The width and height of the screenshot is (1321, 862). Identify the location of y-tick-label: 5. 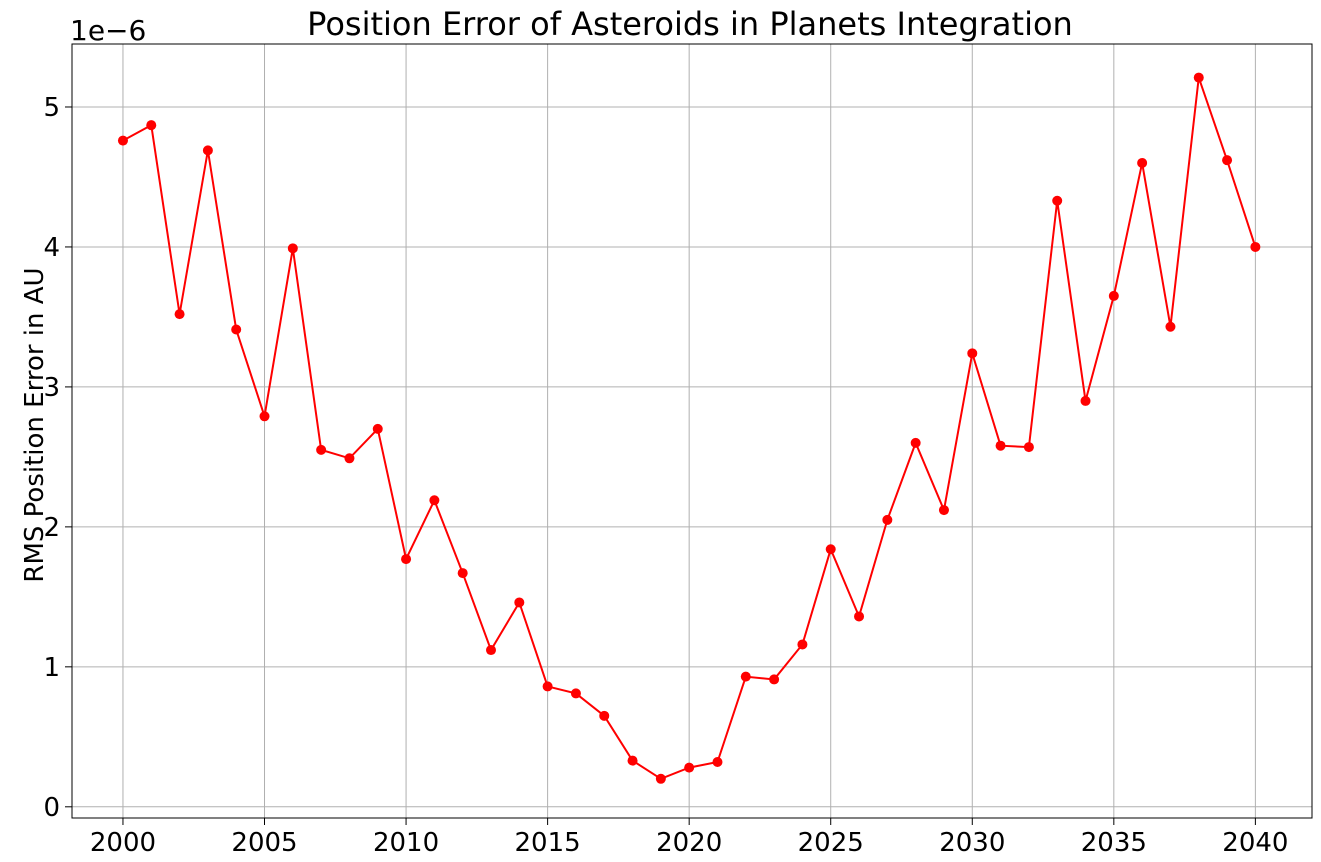
(51, 108).